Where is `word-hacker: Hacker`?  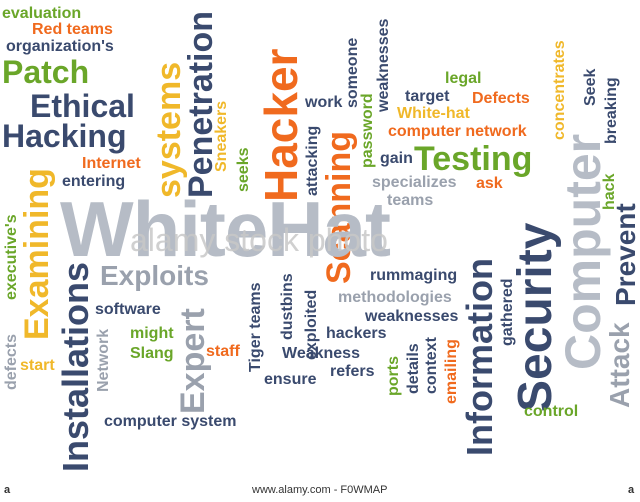
word-hacker: Hacker is located at coordinates (281, 125).